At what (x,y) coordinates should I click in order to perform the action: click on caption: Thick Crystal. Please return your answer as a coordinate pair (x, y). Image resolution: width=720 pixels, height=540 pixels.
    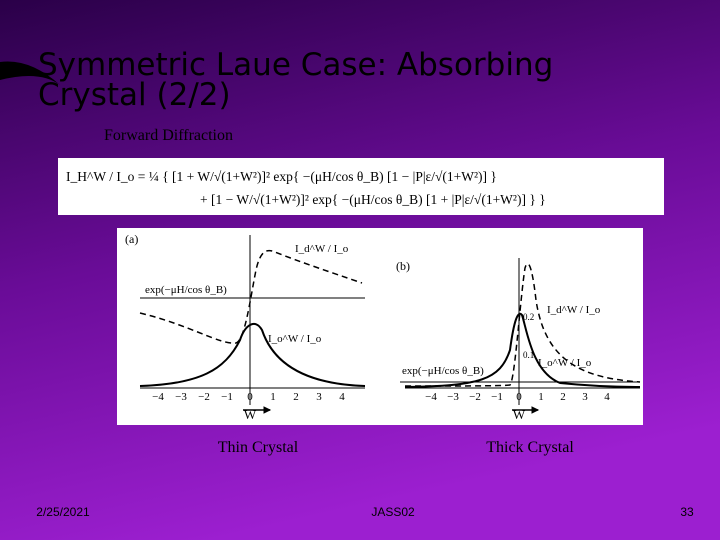
    Looking at the image, I should click on (530, 447).